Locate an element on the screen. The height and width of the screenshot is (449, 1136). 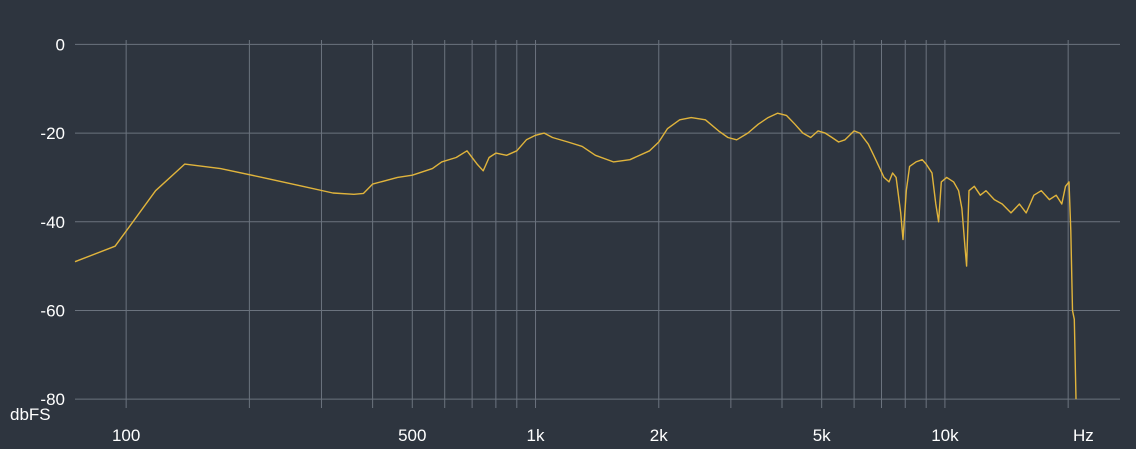
y-tick-label: -40 is located at coordinates (52, 222).